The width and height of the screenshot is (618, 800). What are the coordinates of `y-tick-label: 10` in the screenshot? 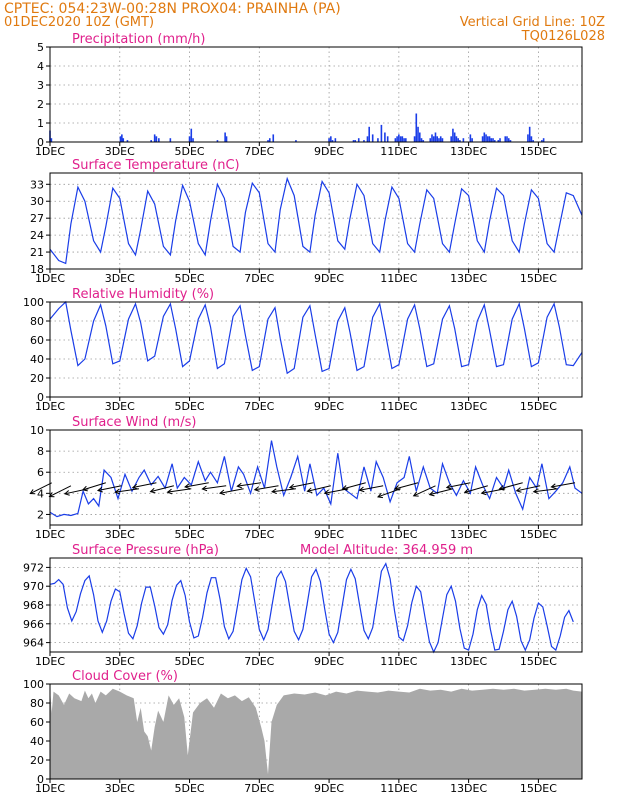 It's located at (37, 430).